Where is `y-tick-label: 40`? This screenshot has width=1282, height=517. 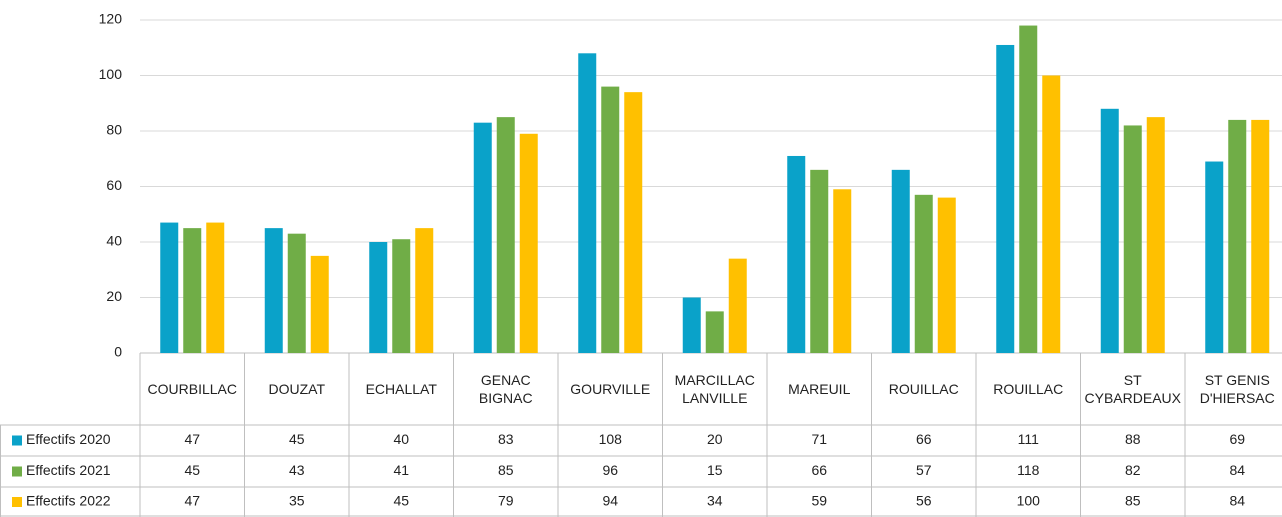 y-tick-label: 40 is located at coordinates (114, 241).